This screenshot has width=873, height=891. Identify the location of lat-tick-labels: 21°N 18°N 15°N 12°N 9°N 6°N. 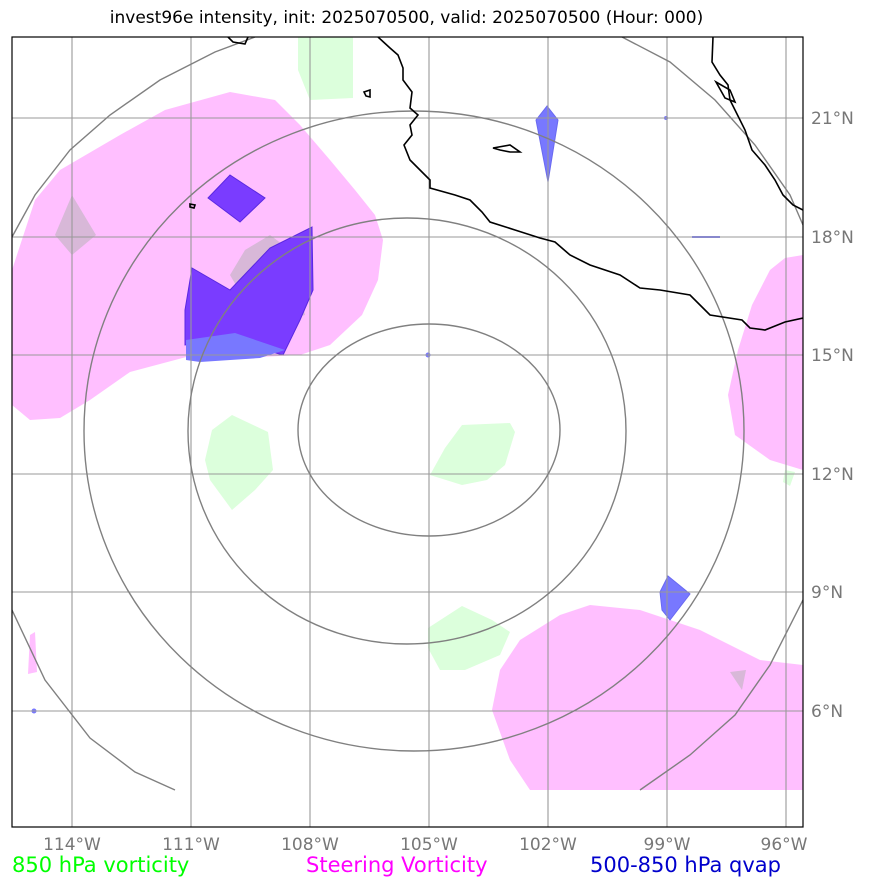
(832, 415).